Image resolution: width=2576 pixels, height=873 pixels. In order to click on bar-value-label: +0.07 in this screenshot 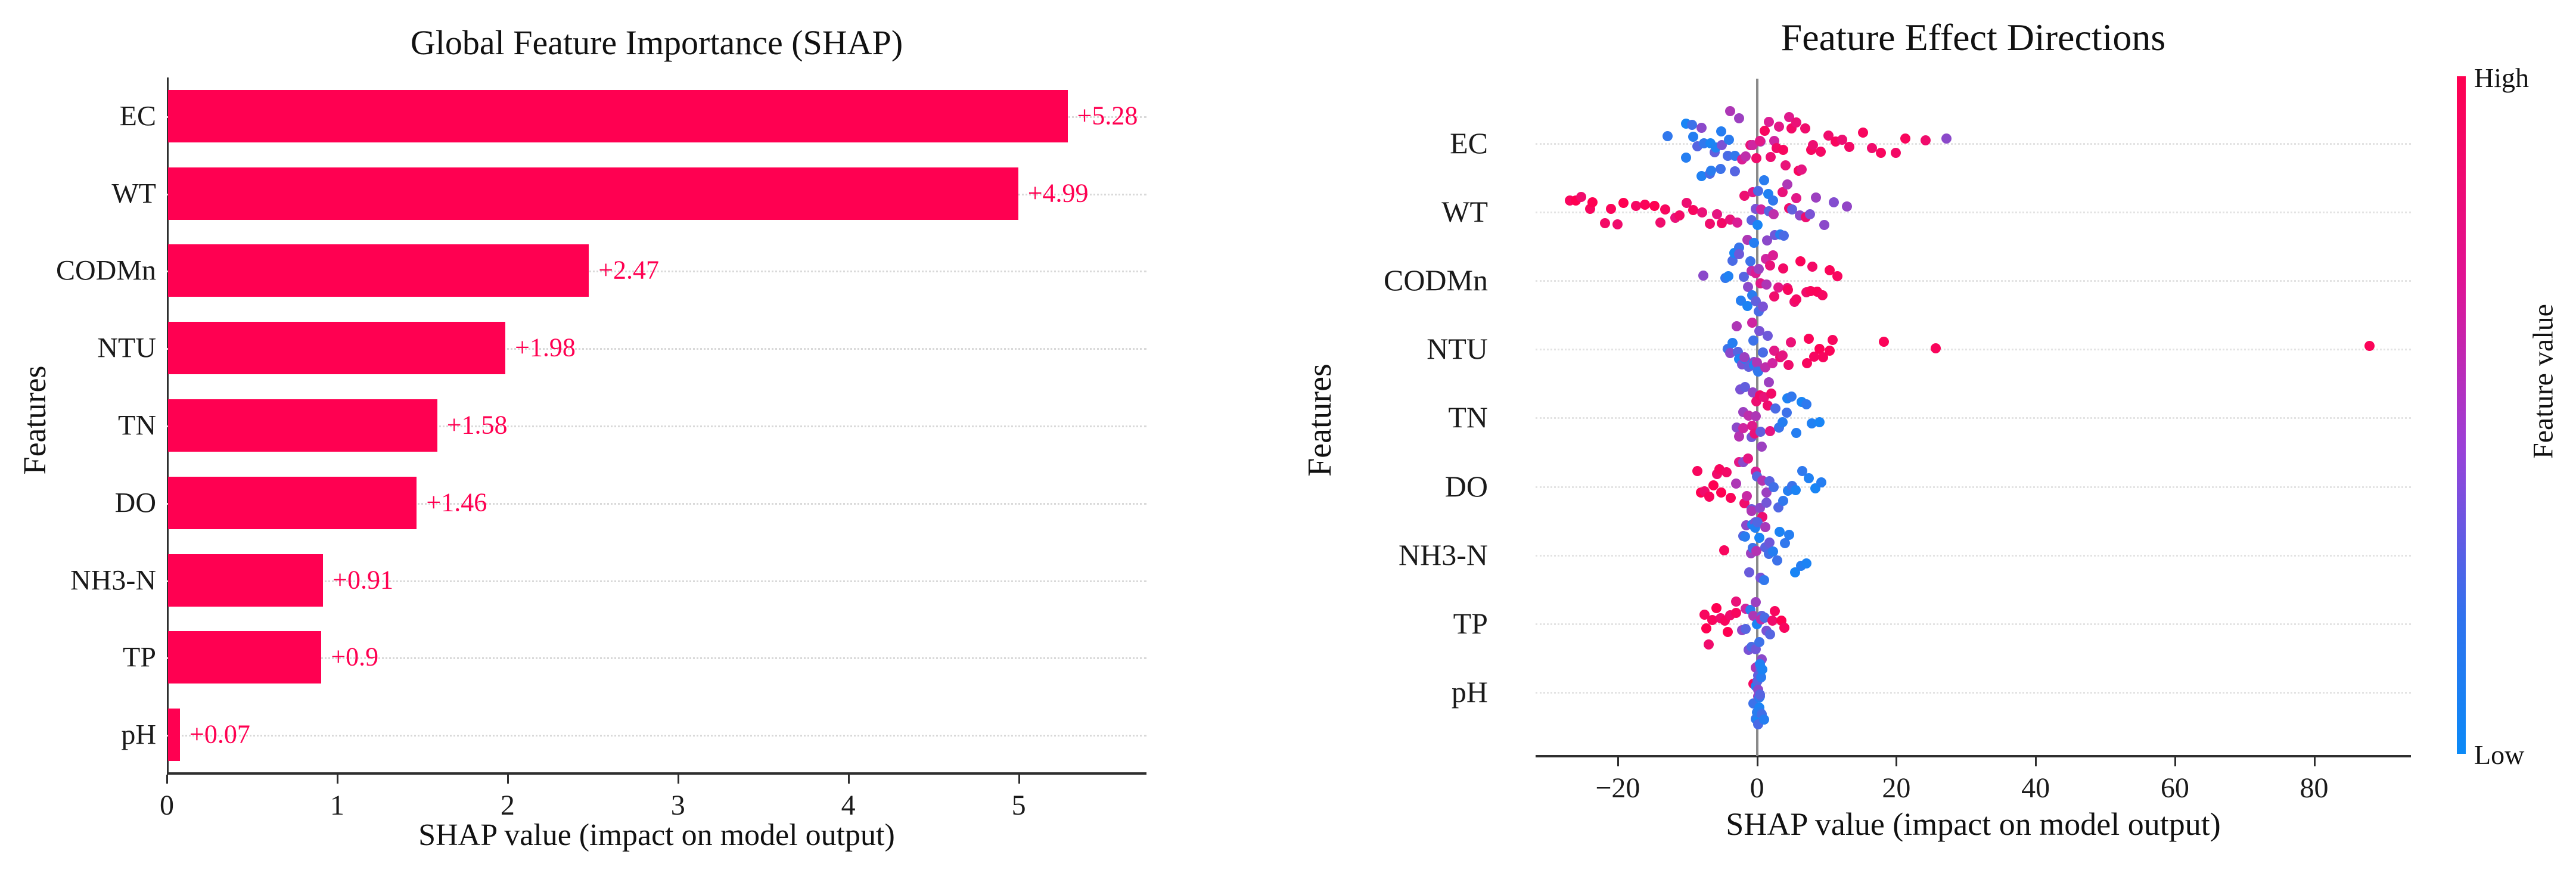, I will do `click(219, 734)`.